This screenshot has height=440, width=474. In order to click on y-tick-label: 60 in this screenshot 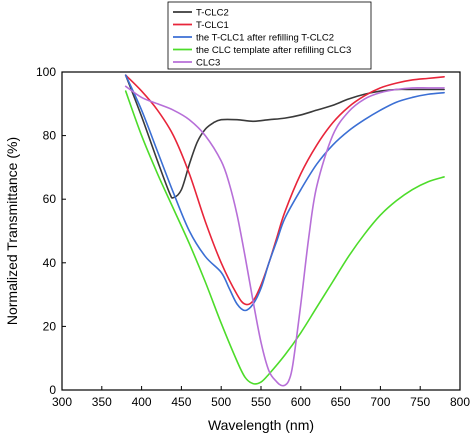, I will do `click(50, 199)`.